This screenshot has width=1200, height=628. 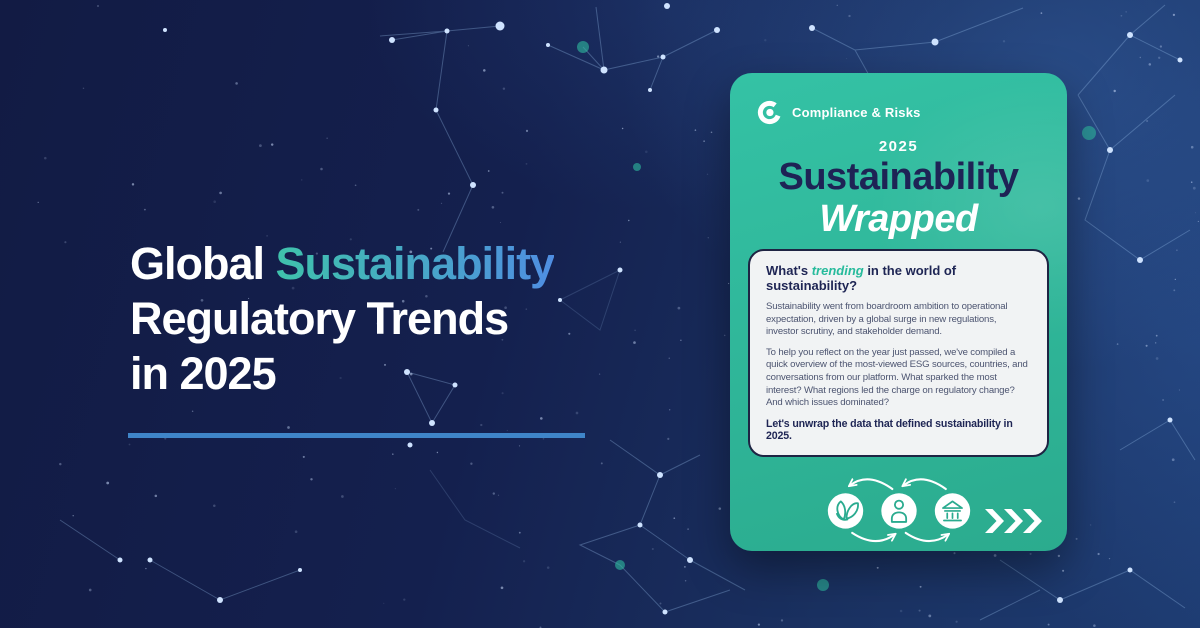 What do you see at coordinates (319, 318) in the screenshot?
I see `title-line2: Regulatory Trends` at bounding box center [319, 318].